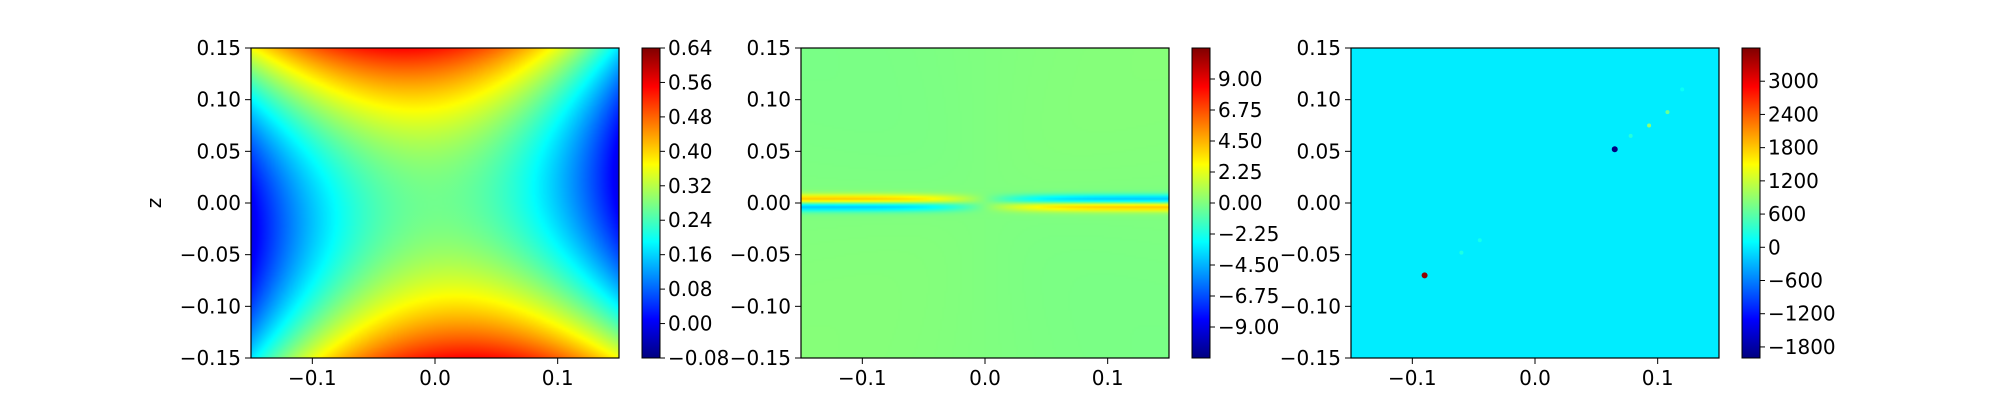 The width and height of the screenshot is (2000, 400). Describe the element at coordinates (698, 358) in the screenshot. I see `colorbar-tick-label: −0.08` at that location.